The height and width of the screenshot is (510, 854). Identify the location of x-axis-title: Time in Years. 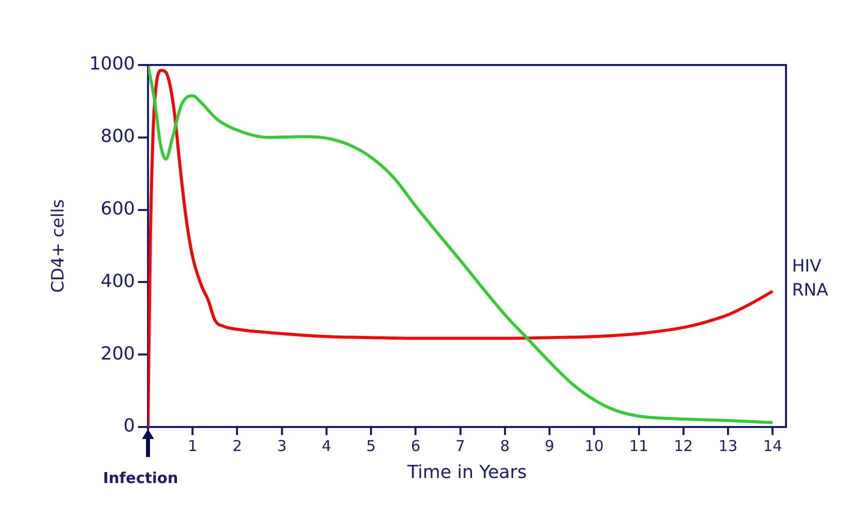
(466, 472).